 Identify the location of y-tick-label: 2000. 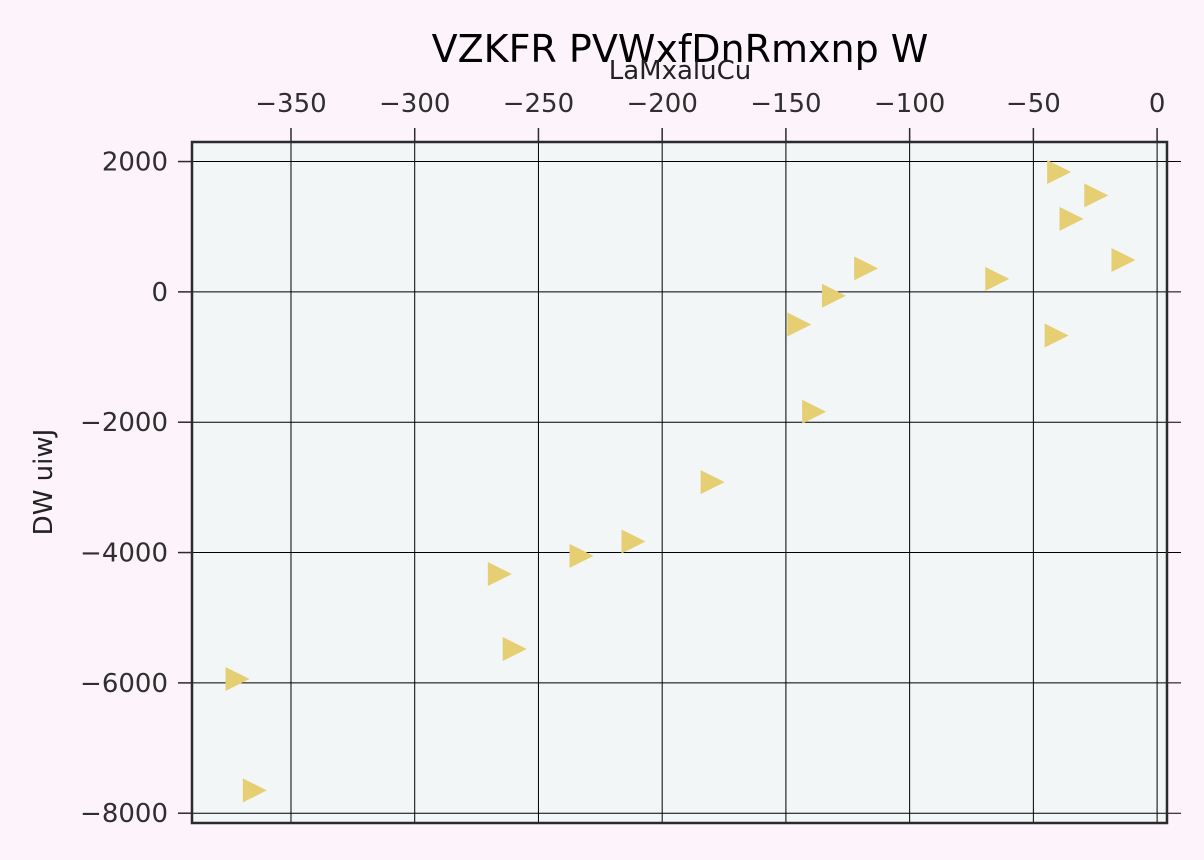
(135, 163).